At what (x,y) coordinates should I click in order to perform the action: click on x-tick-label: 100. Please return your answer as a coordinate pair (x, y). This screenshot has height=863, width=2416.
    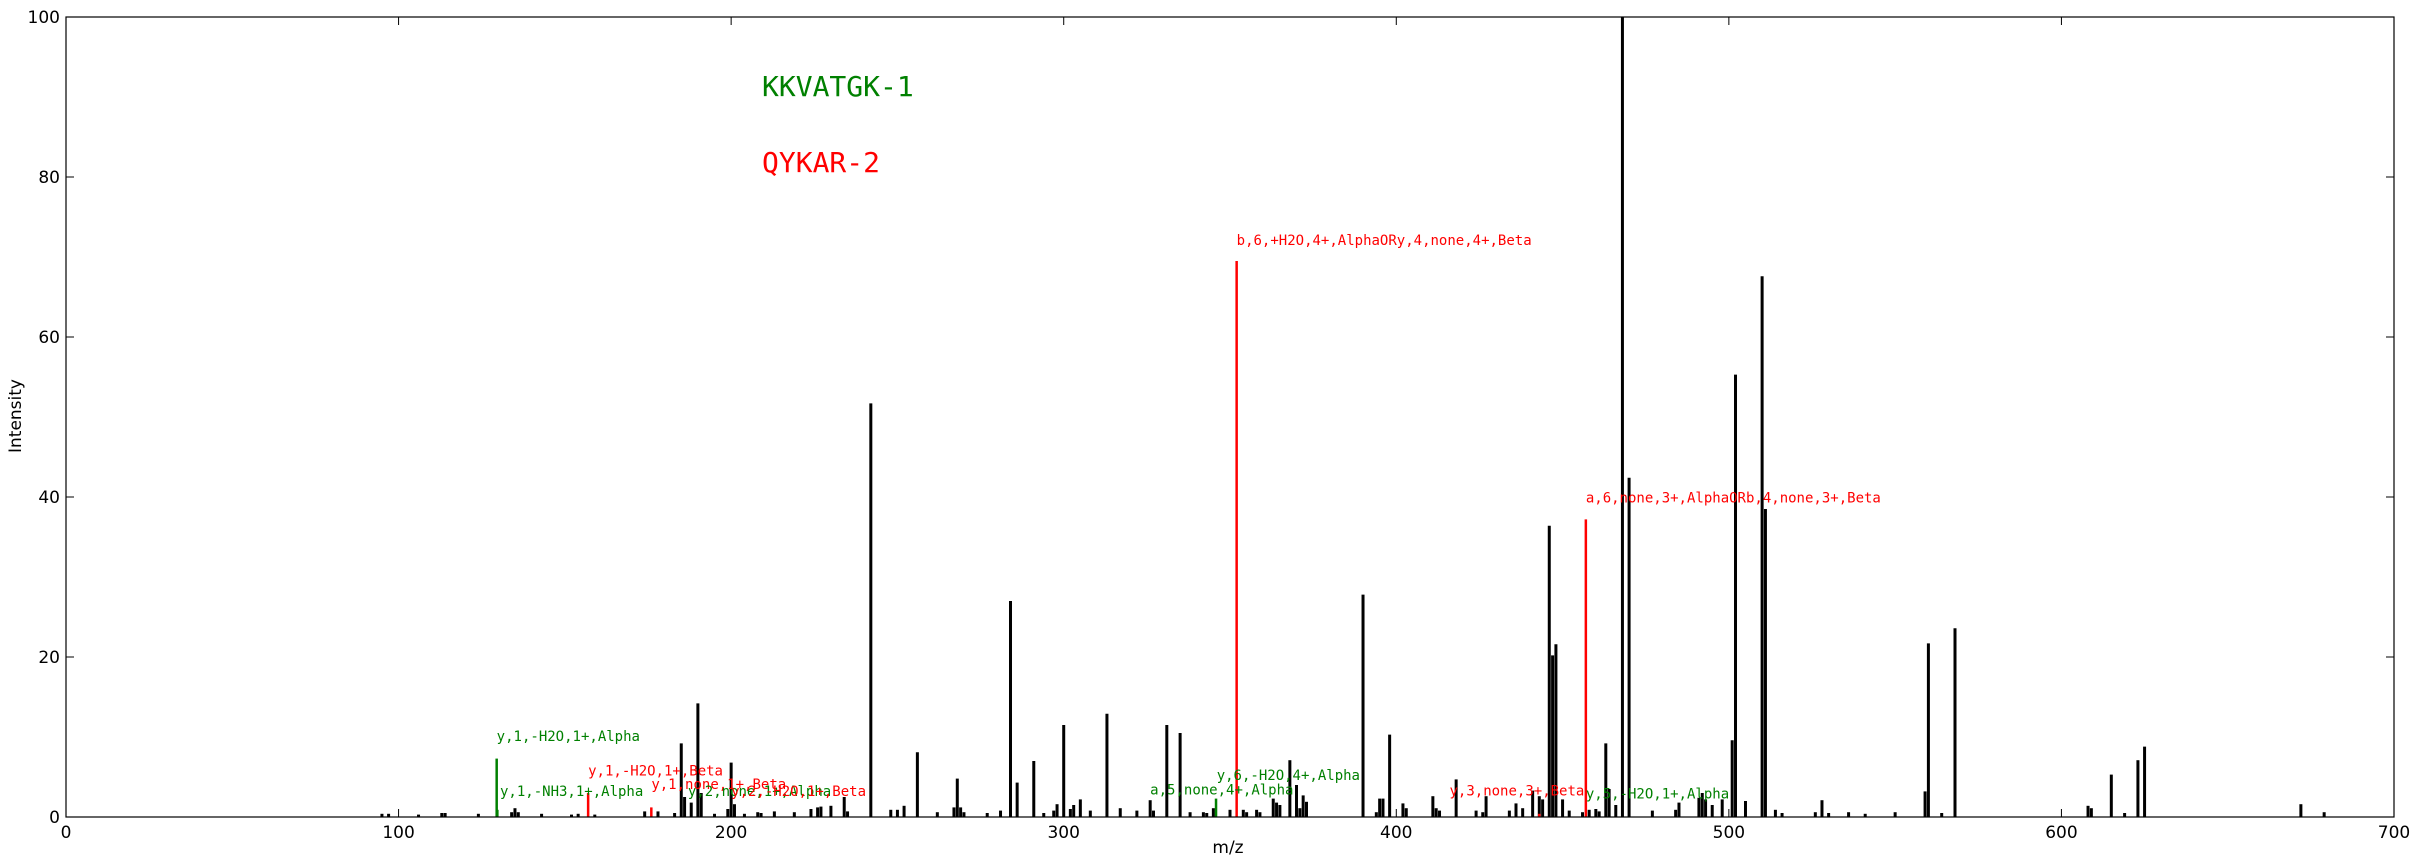
    Looking at the image, I should click on (398, 833).